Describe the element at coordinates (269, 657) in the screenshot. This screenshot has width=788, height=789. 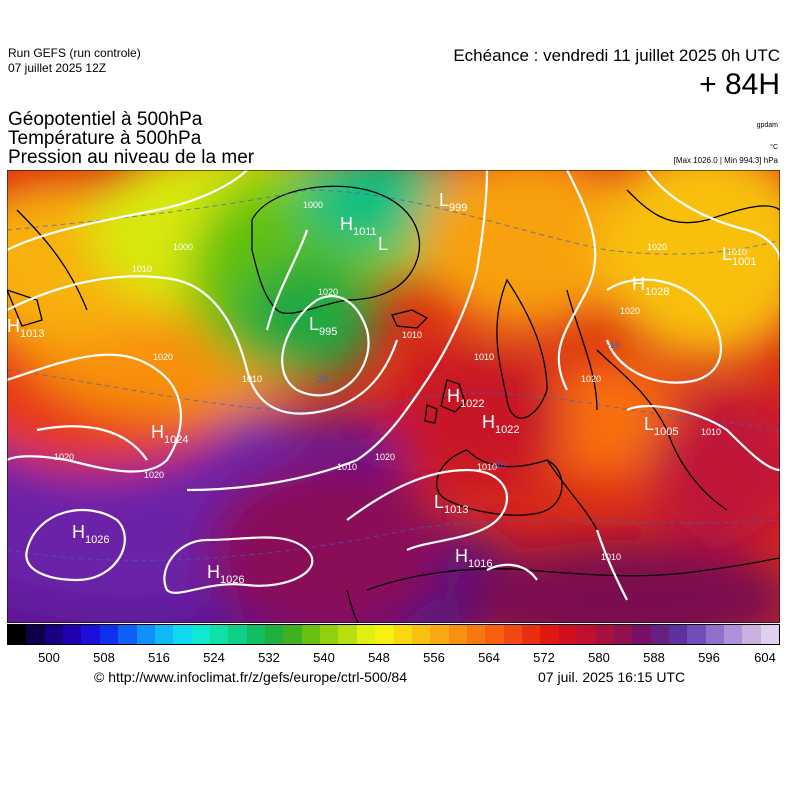
I see `color-scale-tick: 532` at that location.